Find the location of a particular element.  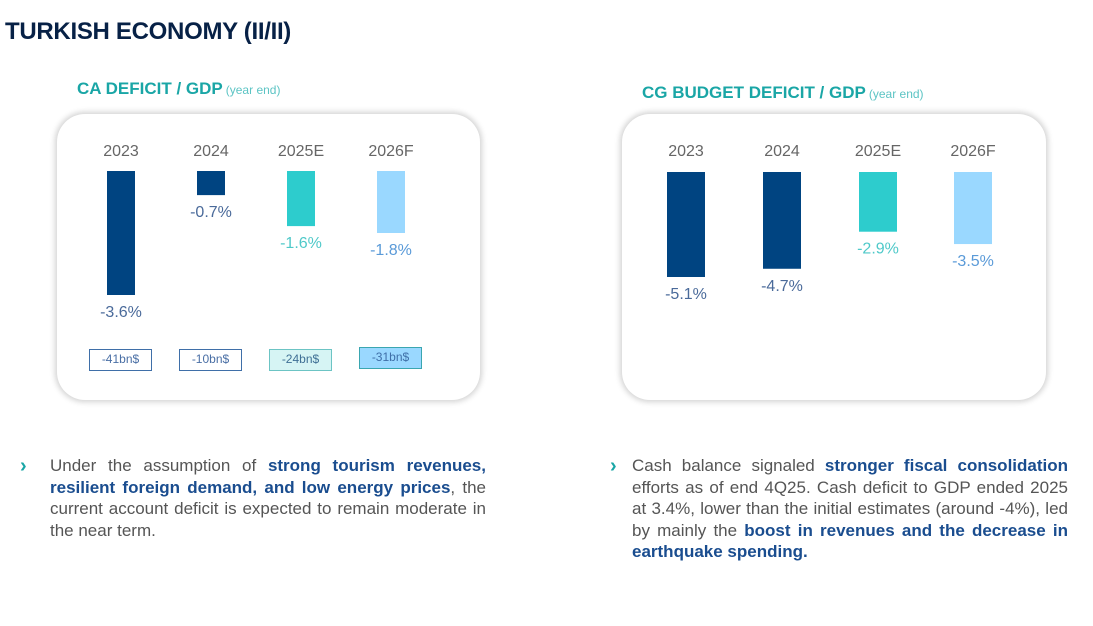

usd-value-box: -41bn$ is located at coordinates (120, 360).